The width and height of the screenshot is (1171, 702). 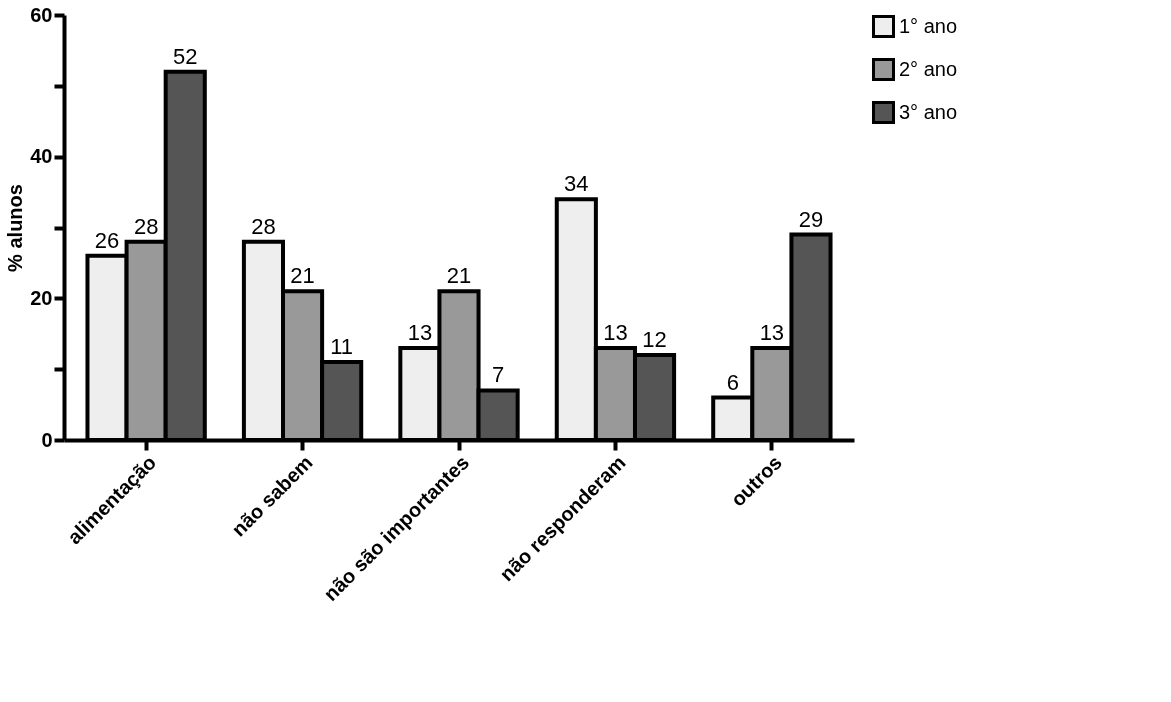 I want to click on data-label: 6, so click(x=732, y=382).